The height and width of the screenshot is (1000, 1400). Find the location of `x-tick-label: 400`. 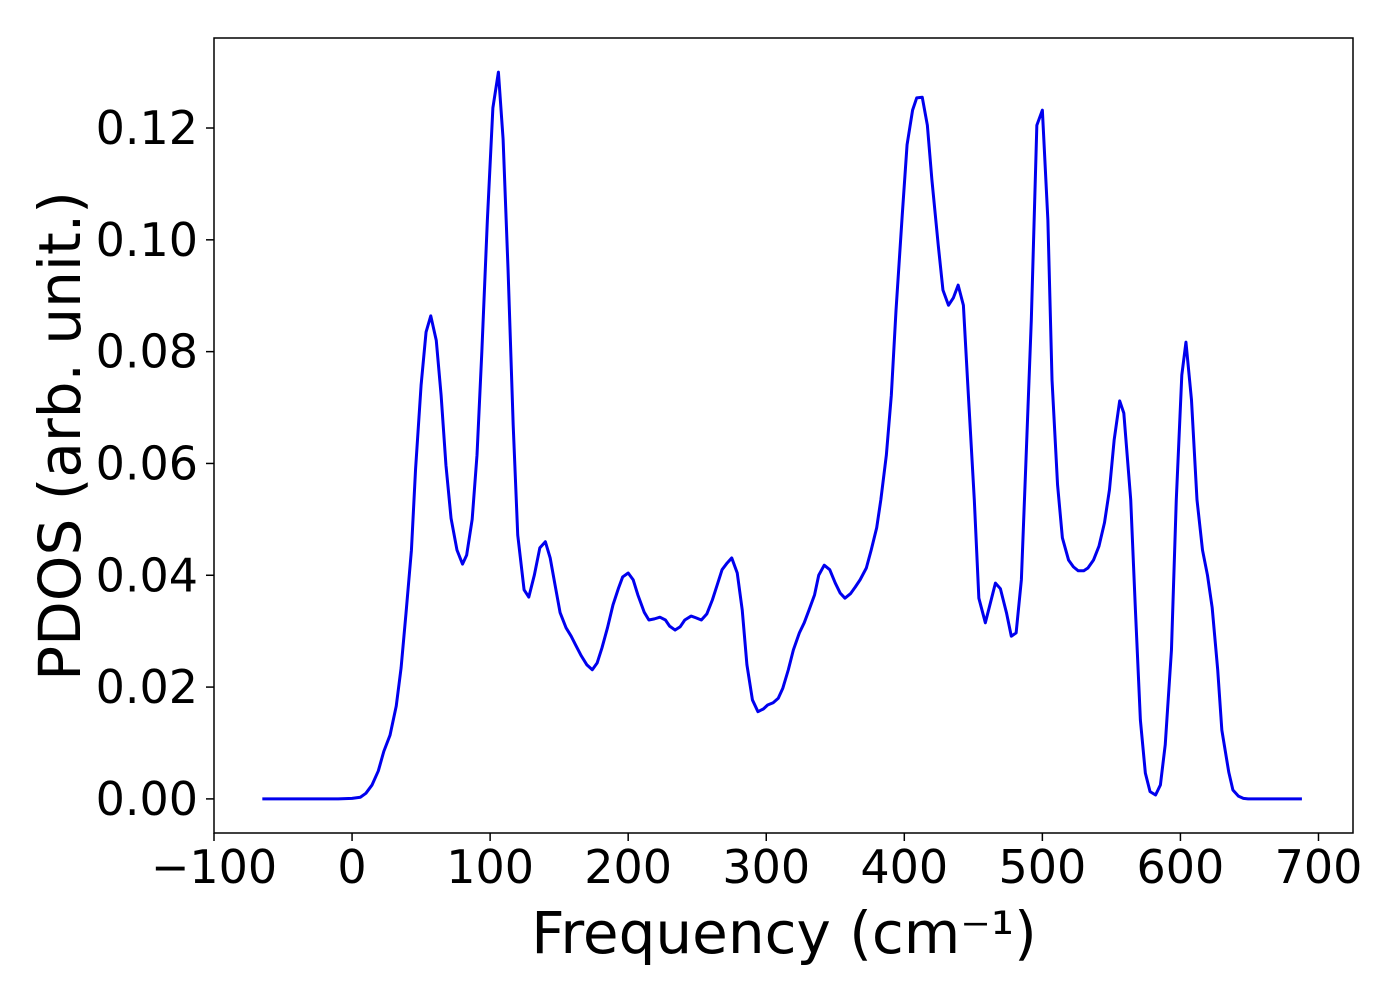

x-tick-label: 400 is located at coordinates (904, 867).